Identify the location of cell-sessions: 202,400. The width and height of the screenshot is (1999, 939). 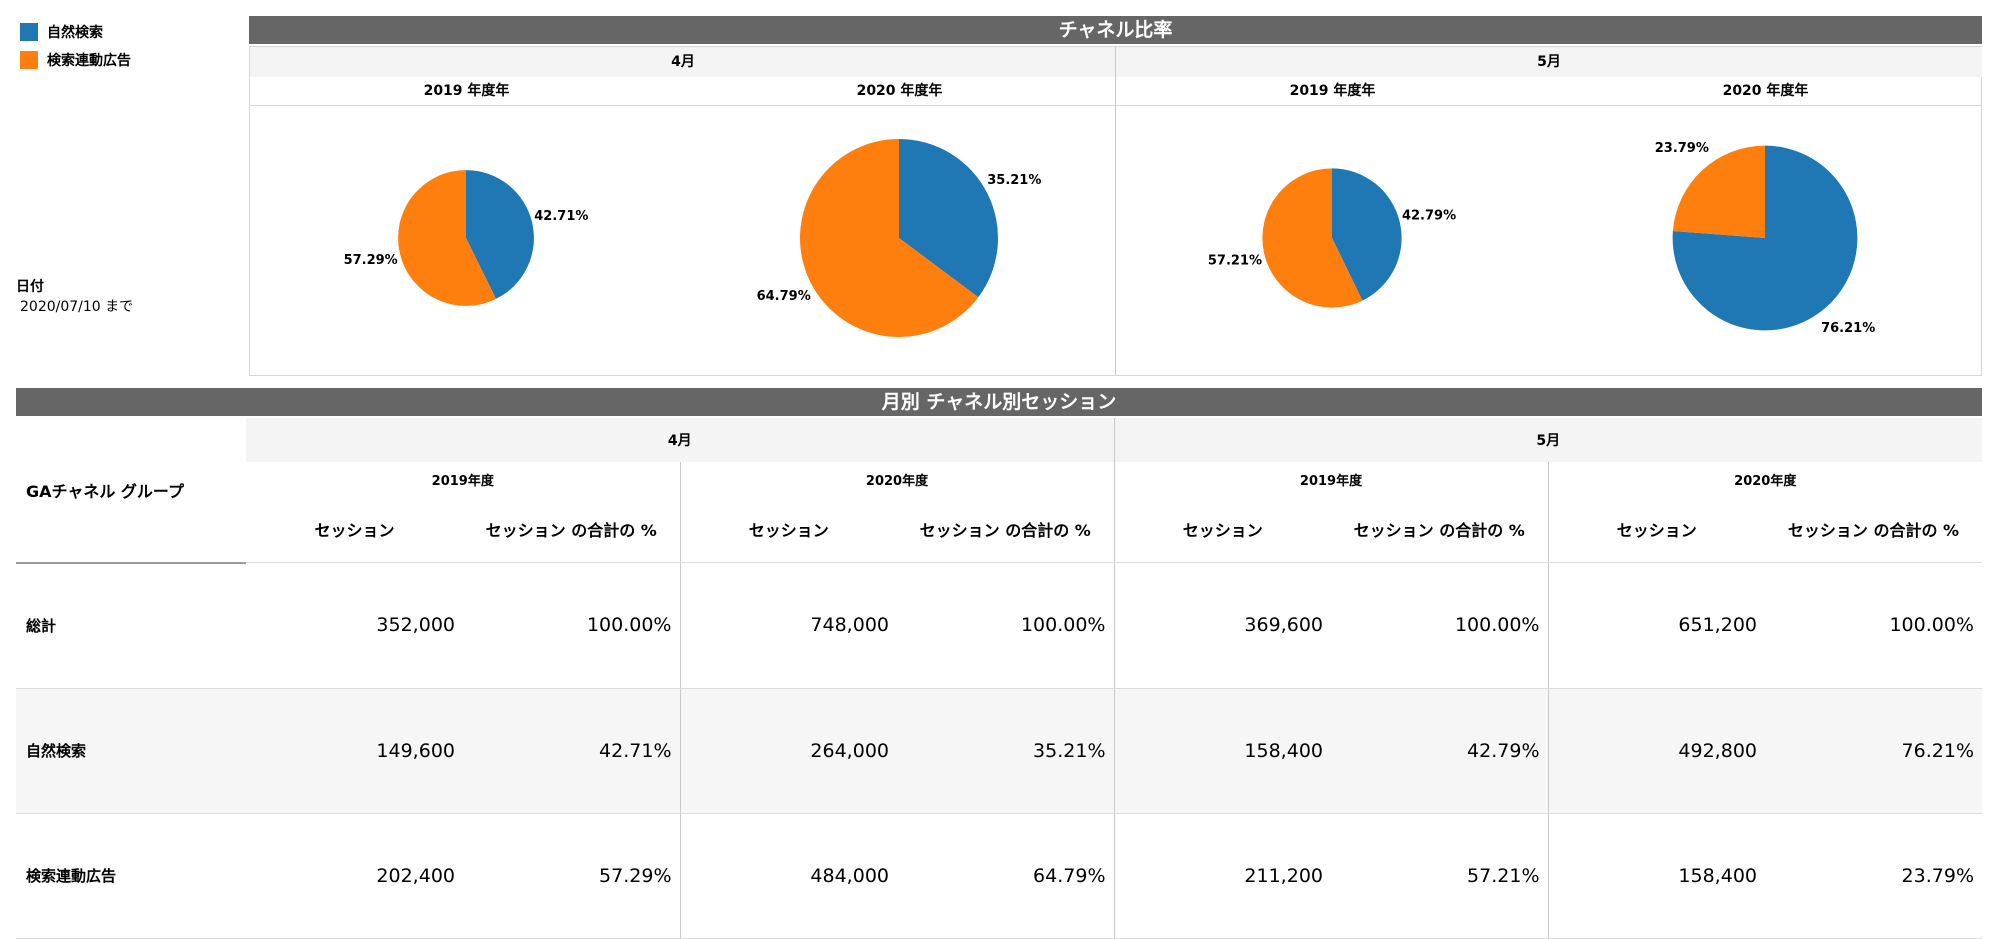
(354, 876).